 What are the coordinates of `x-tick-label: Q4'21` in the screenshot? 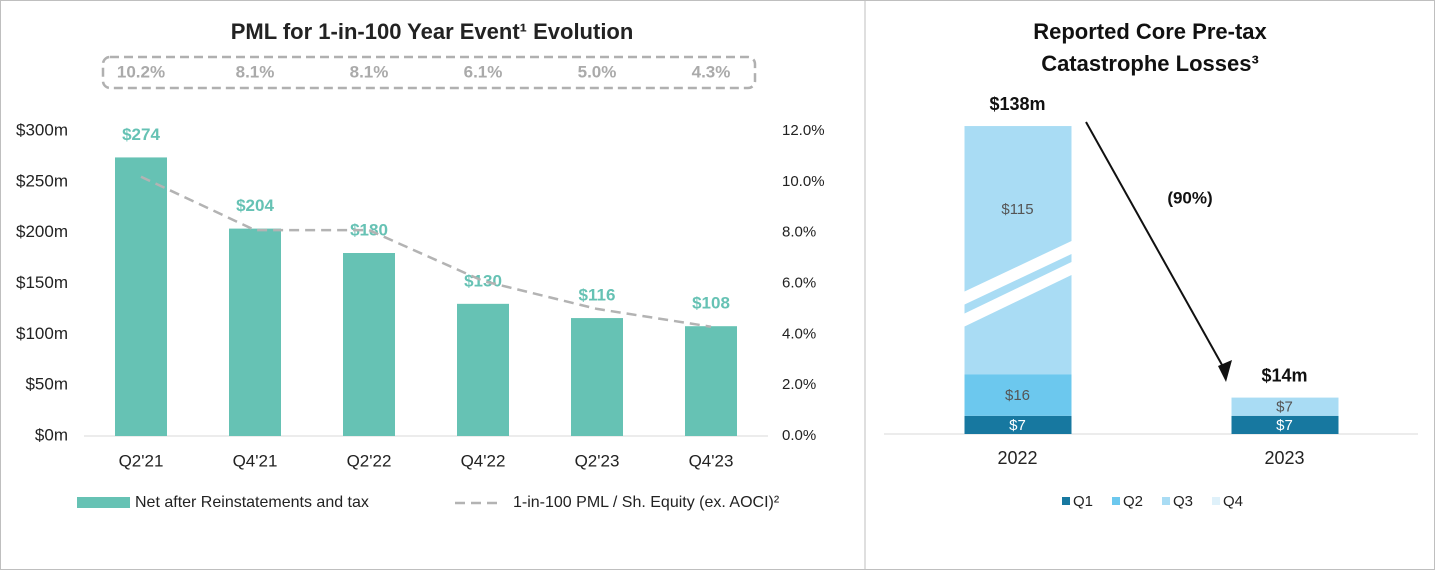 It's located at (255, 460).